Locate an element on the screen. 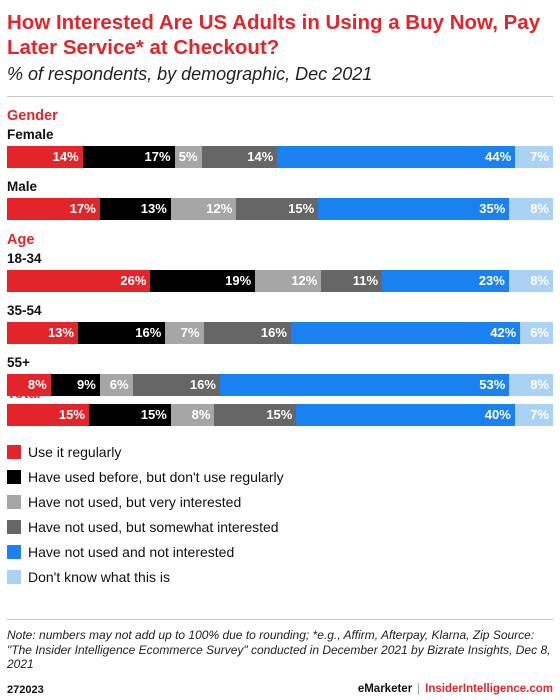 The height and width of the screenshot is (700, 560). brand-emarketer: eMarketer is located at coordinates (385, 689).